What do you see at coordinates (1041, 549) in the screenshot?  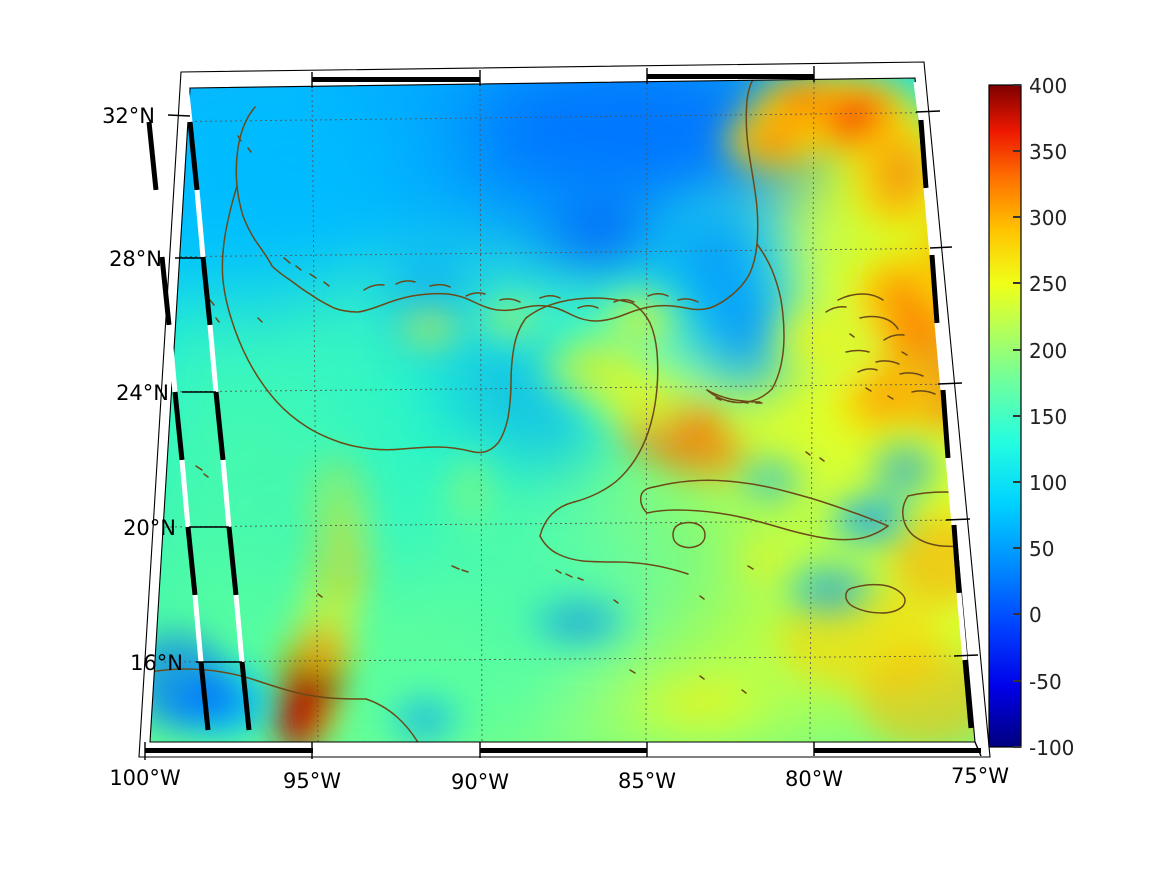 I see `colorbar-tick-label: 50` at bounding box center [1041, 549].